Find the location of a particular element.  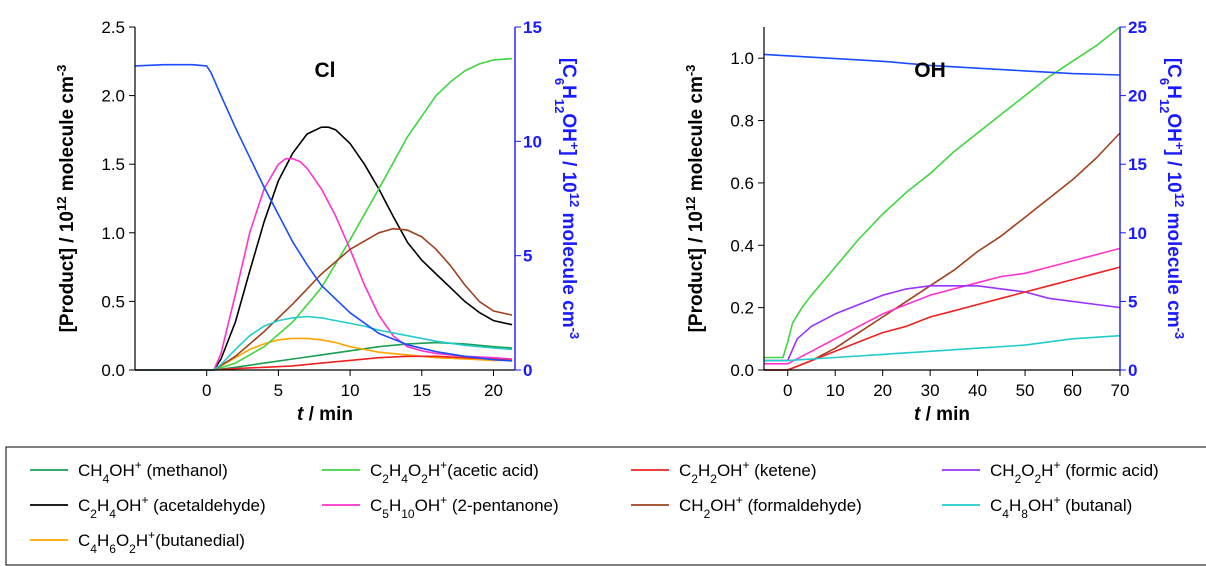

legend-label-acetaldehyde: C2H4OH+ (acetaldehyde) is located at coordinates (172, 507).